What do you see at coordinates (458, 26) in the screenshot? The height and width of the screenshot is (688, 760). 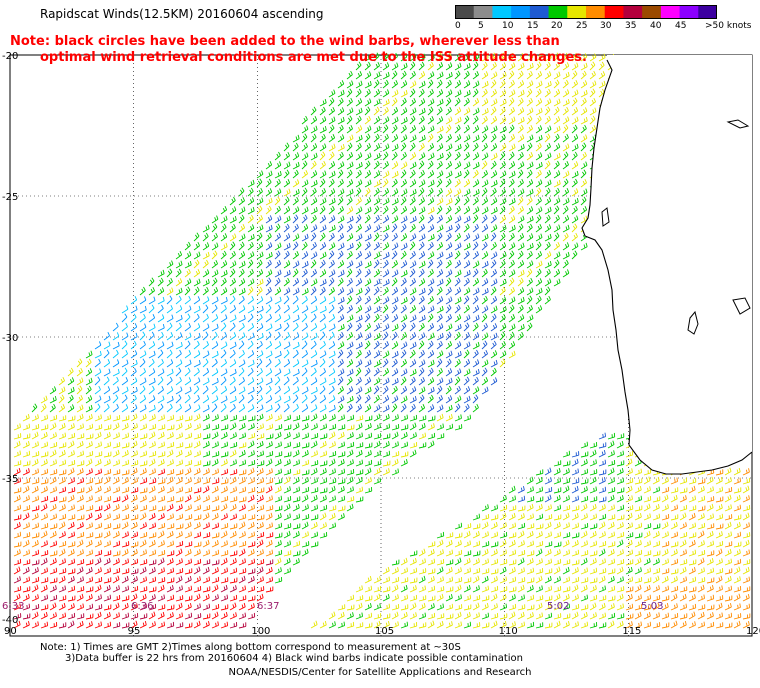 I see `legend-tick-label: 0` at bounding box center [458, 26].